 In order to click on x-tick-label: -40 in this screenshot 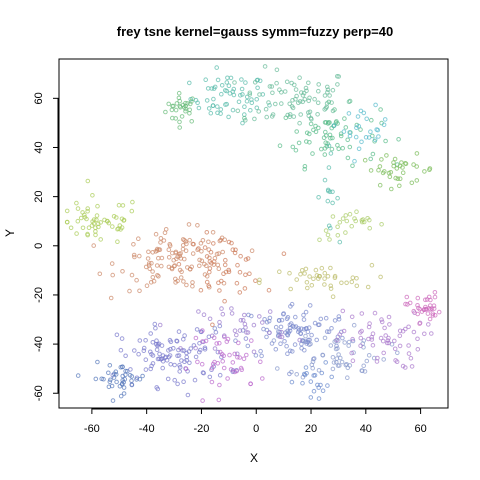, I will do `click(147, 429)`.